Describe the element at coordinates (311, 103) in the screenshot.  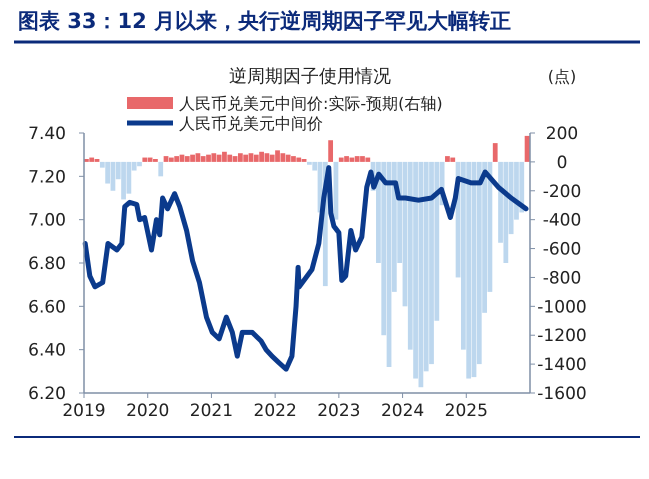
I see `legend-label: 人民币兑美元中间价:实际-预期(右轴)` at that location.